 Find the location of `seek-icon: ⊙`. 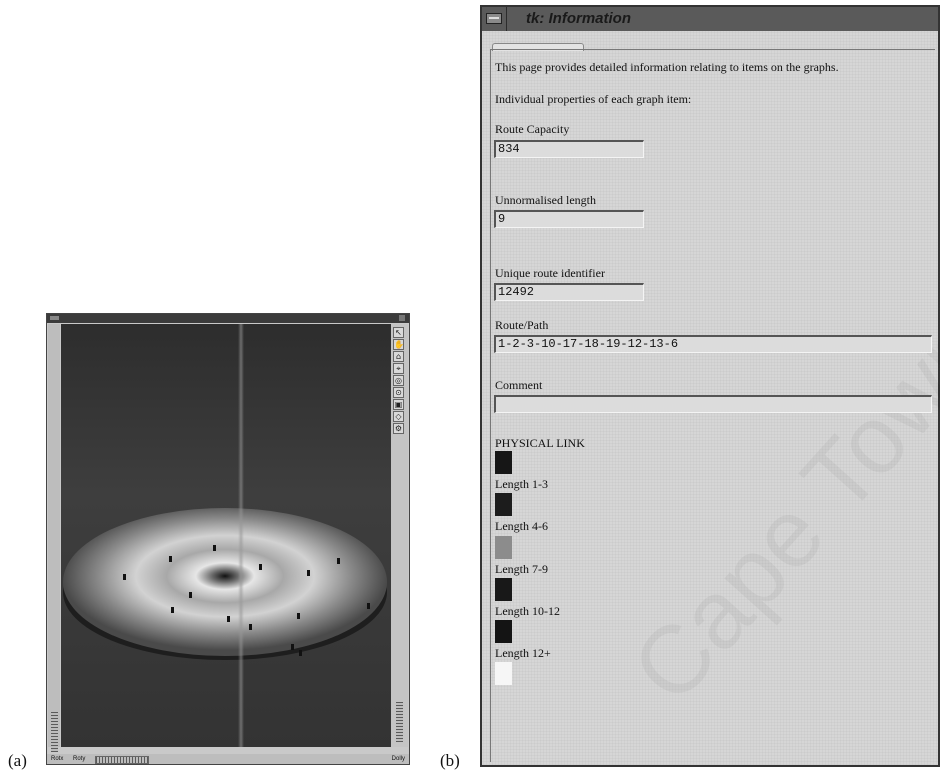

seek-icon: ⊙ is located at coordinates (398, 392).